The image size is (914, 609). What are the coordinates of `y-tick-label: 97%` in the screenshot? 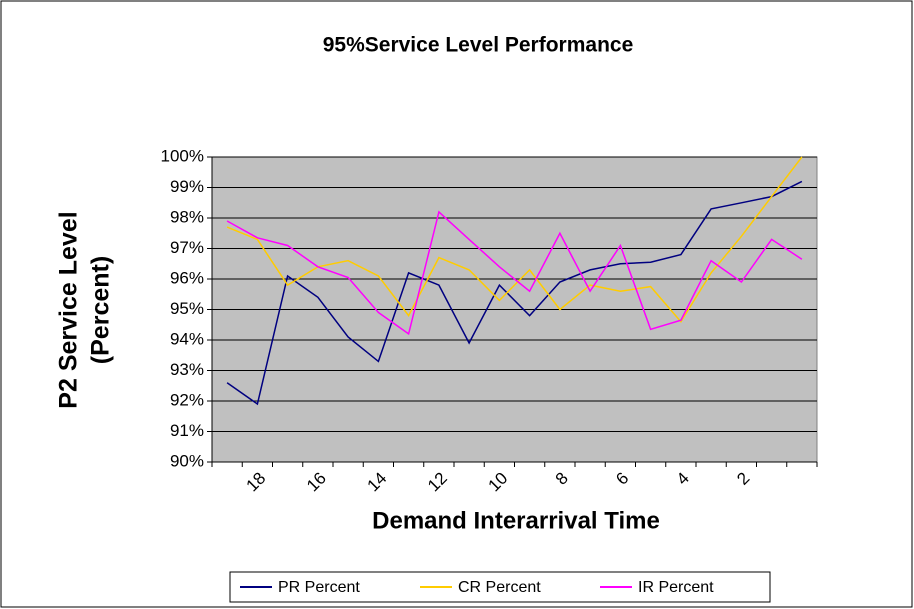 It's located at (187, 247).